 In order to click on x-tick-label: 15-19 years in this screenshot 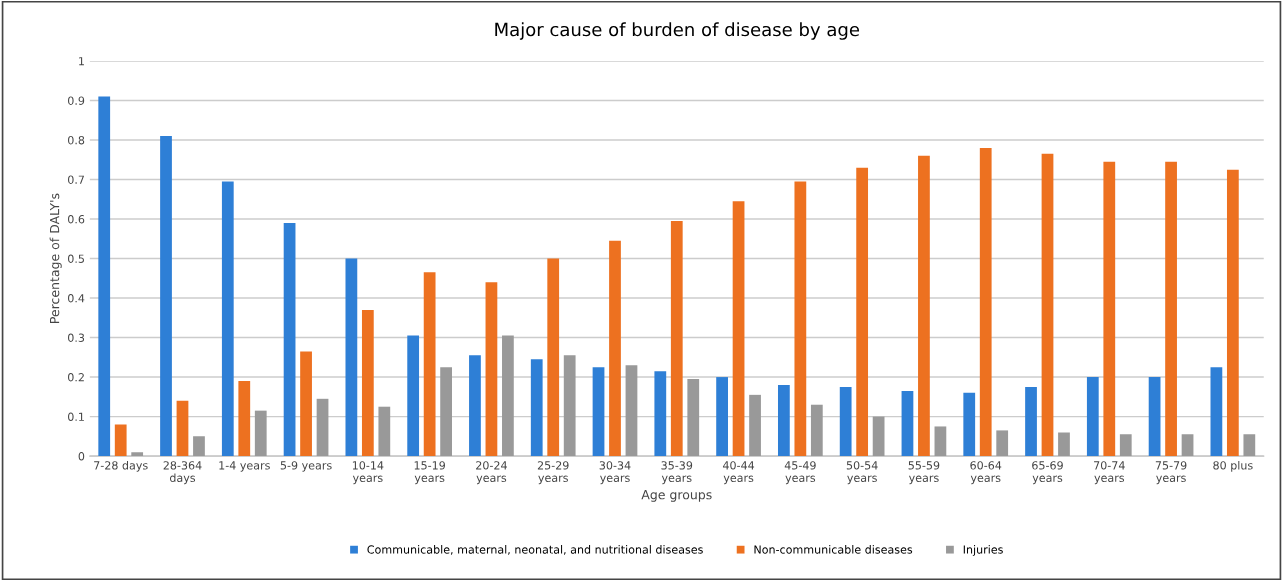, I will do `click(429, 473)`.